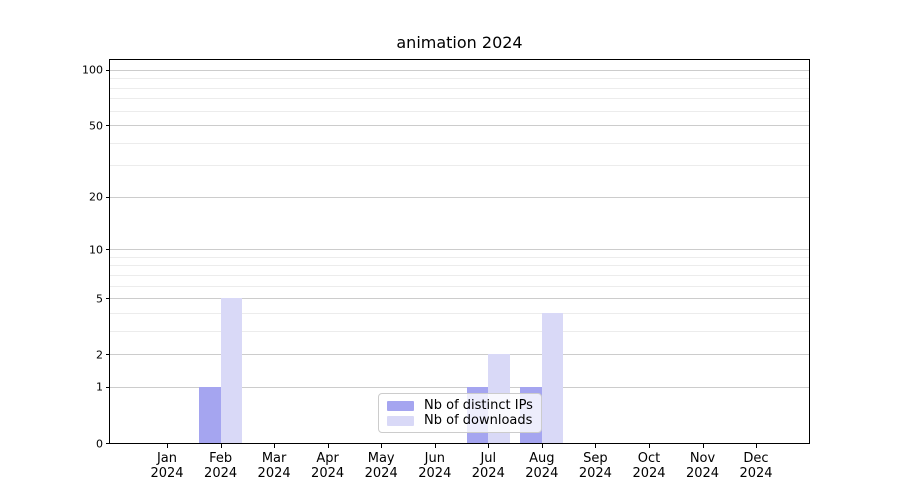 Image resolution: width=900 pixels, height=500 pixels. I want to click on x-tick-label: May 2024, so click(381, 466).